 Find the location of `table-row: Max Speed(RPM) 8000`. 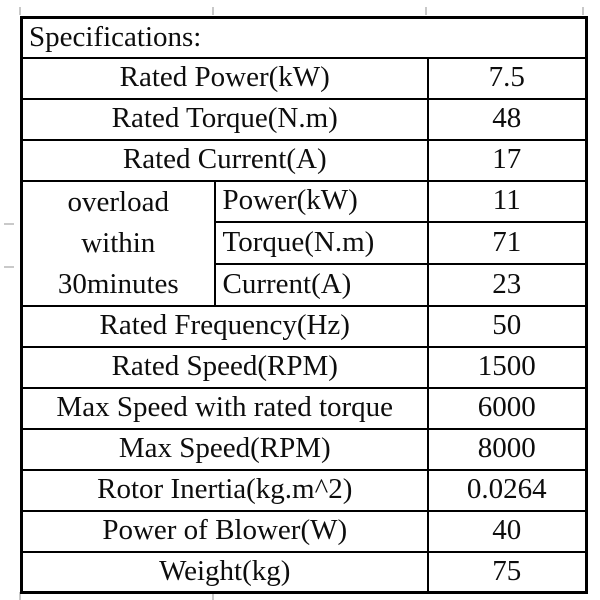

table-row: Max Speed(RPM) 8000 is located at coordinates (304, 449).